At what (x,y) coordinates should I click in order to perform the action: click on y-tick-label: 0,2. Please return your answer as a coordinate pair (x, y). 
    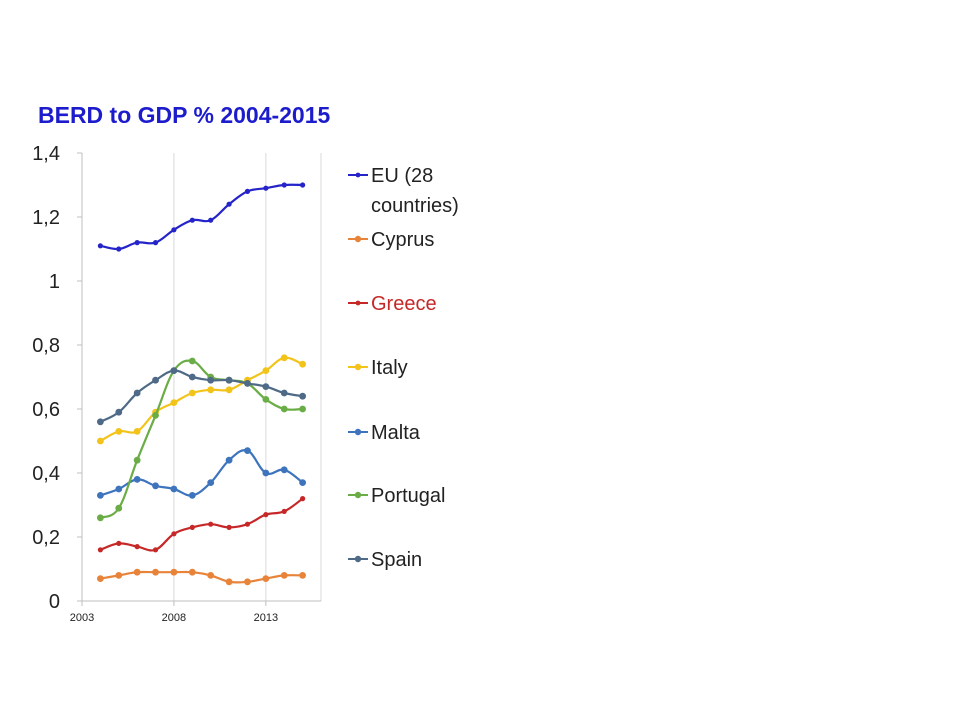
    Looking at the image, I should click on (46, 538).